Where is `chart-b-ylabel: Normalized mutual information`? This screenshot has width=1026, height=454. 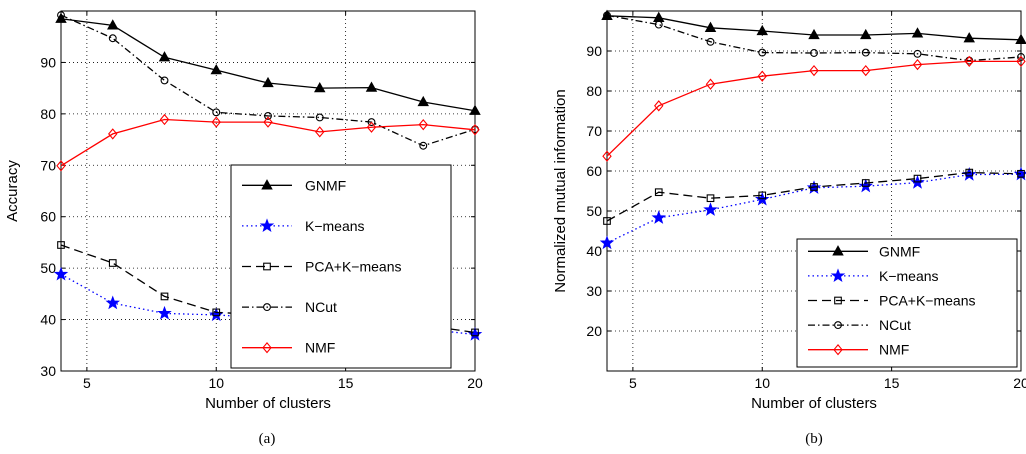 chart-b-ylabel: Normalized mutual information is located at coordinates (560, 190).